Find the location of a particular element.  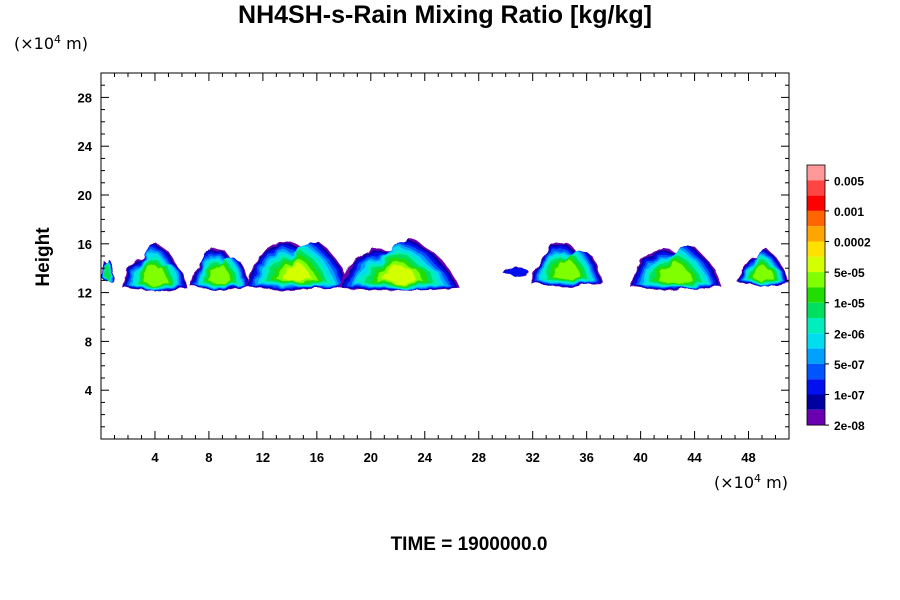

x-tick-label: 36 is located at coordinates (586, 457).